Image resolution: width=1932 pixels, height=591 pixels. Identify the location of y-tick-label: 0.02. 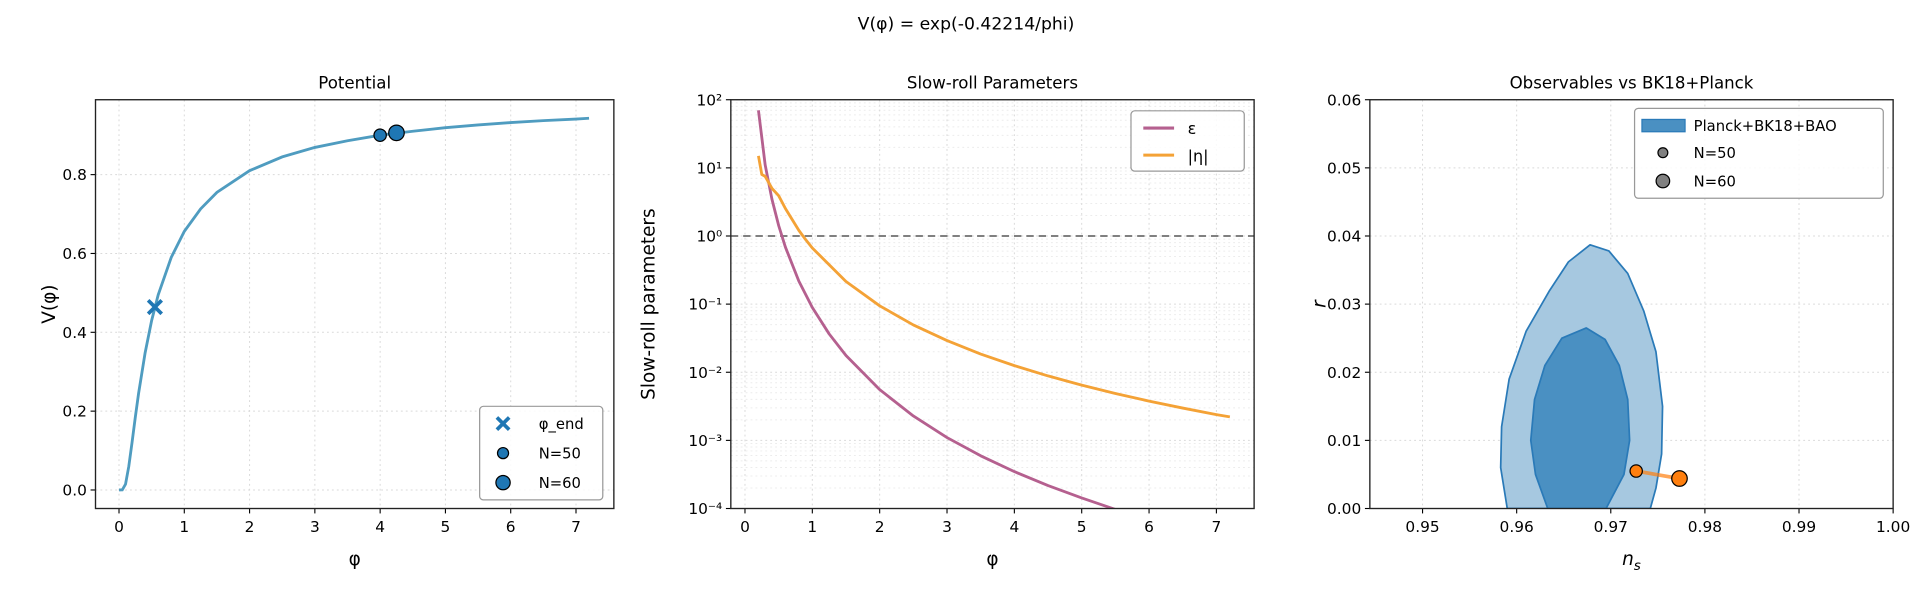
(1344, 373).